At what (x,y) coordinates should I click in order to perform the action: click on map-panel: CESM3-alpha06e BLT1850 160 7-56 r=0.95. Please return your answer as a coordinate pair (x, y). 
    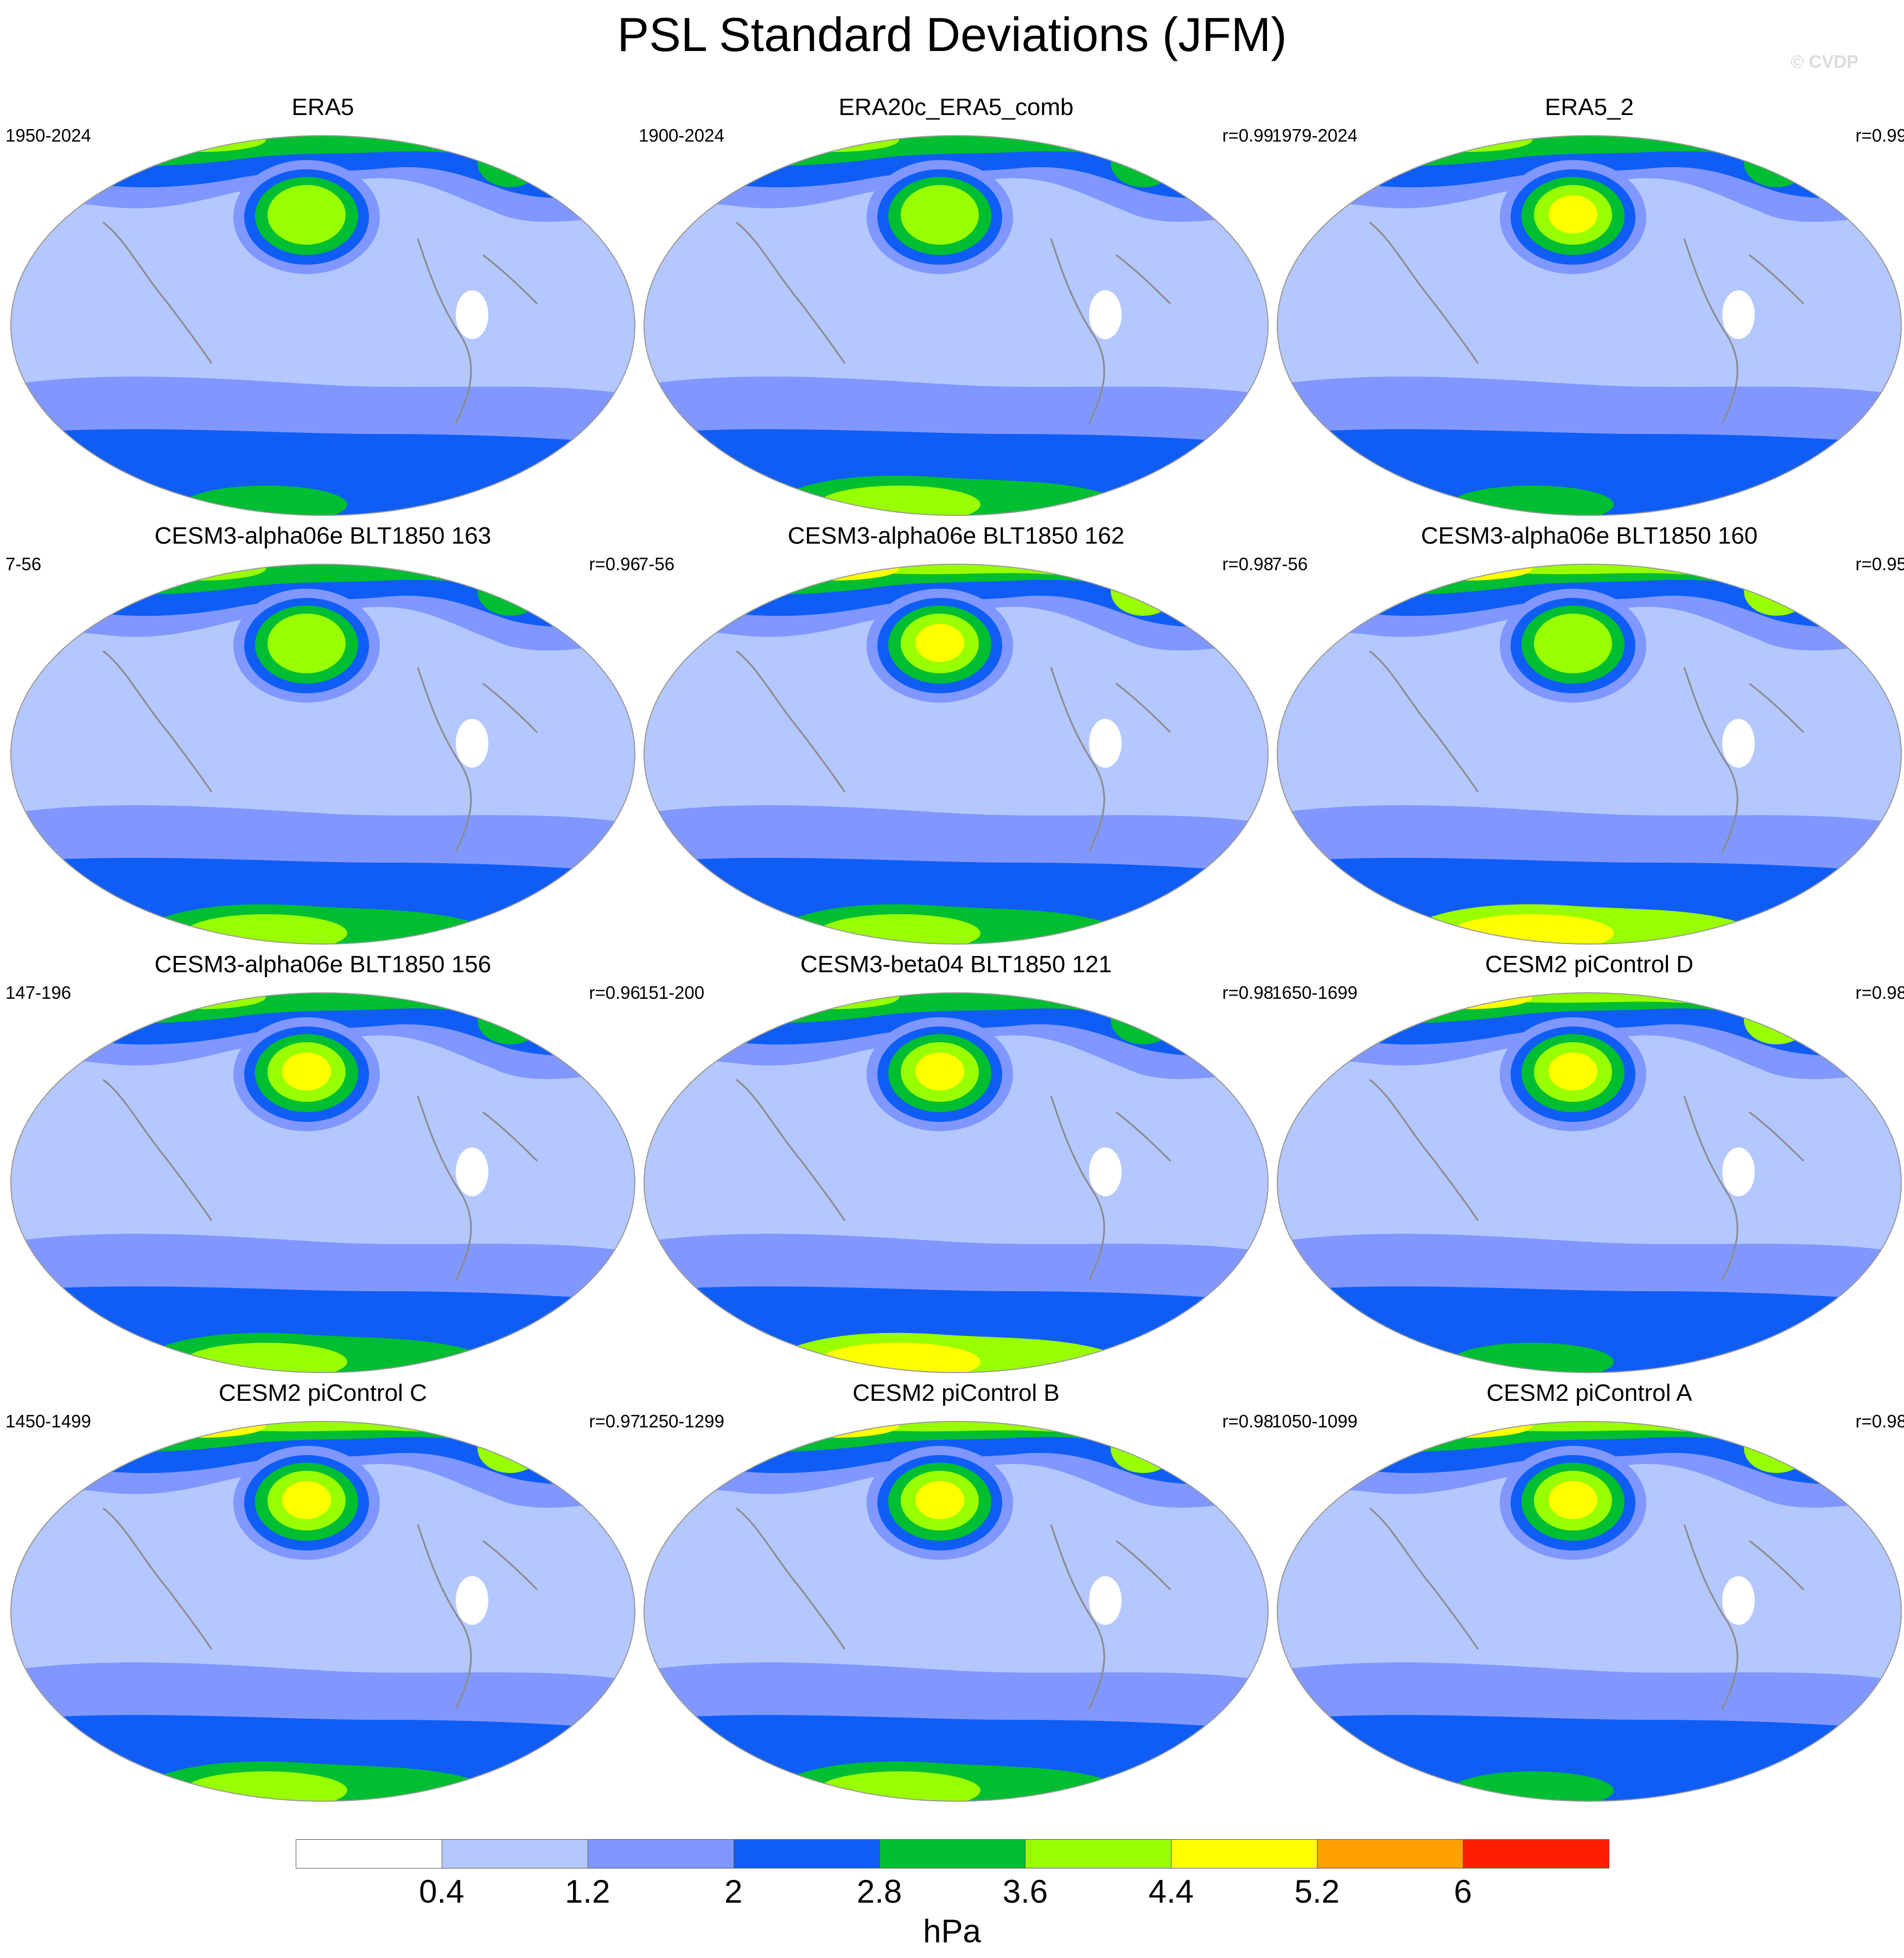
    Looking at the image, I should click on (1588, 735).